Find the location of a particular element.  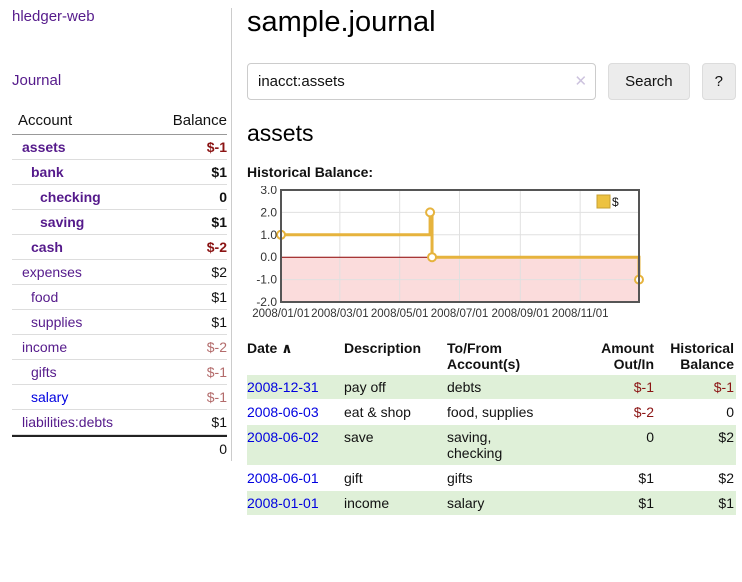

account-link: expenses is located at coordinates (52, 272).